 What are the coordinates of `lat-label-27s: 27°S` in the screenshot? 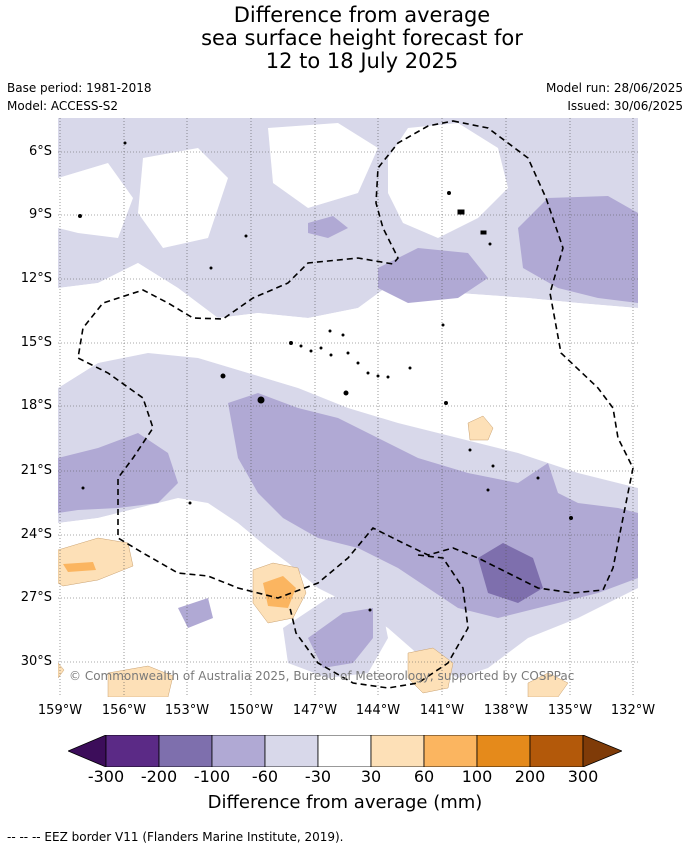 It's located at (36, 597).